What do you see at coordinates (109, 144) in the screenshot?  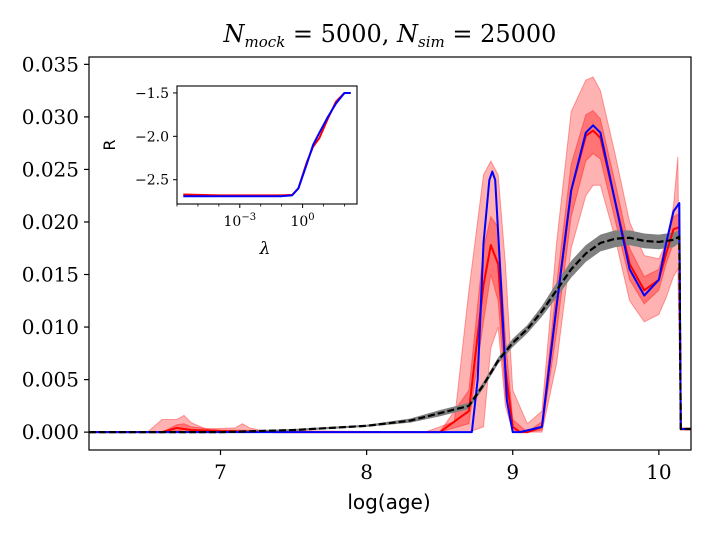 I see `inset-y-label: R` at bounding box center [109, 144].